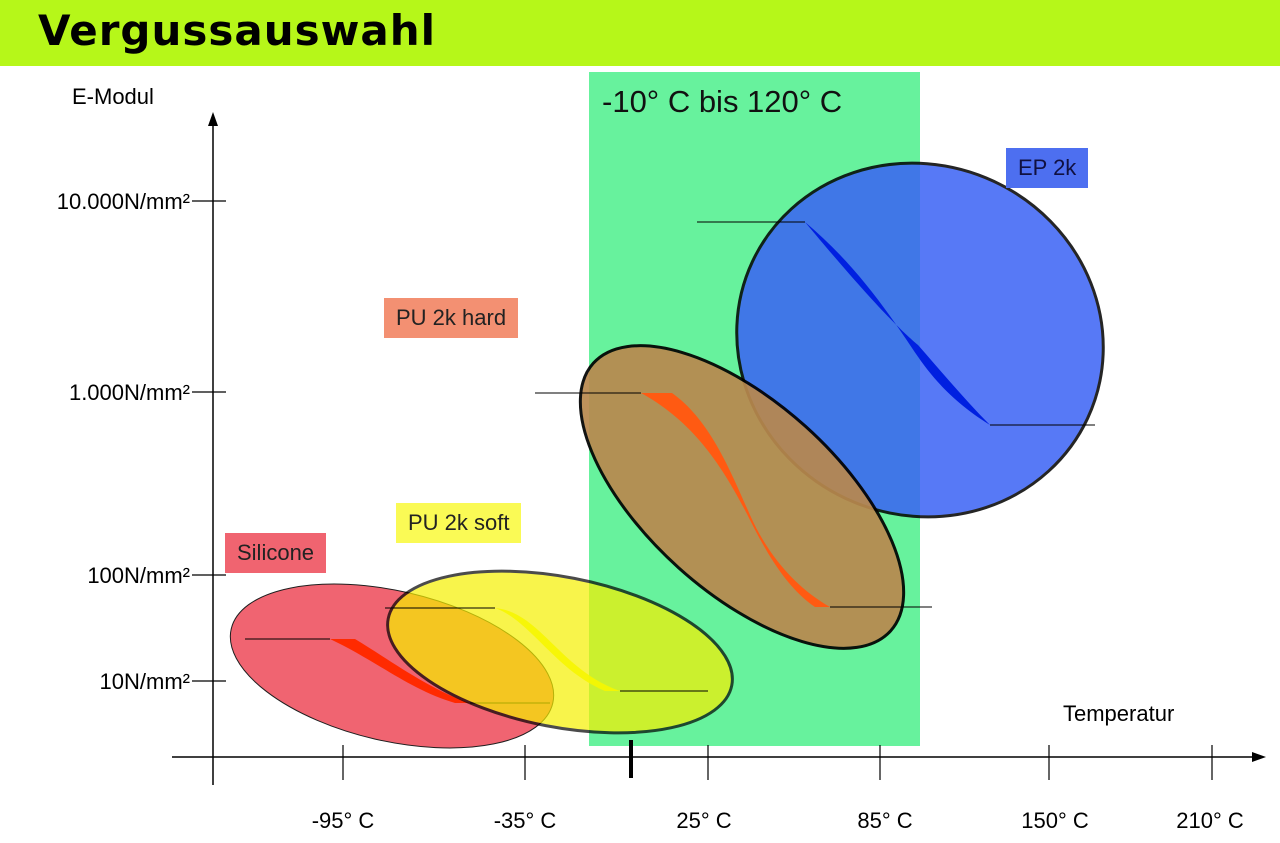 Image resolution: width=1280 pixels, height=843 pixels. Describe the element at coordinates (704, 820) in the screenshot. I see `x-tick-label: 25° C` at that location.